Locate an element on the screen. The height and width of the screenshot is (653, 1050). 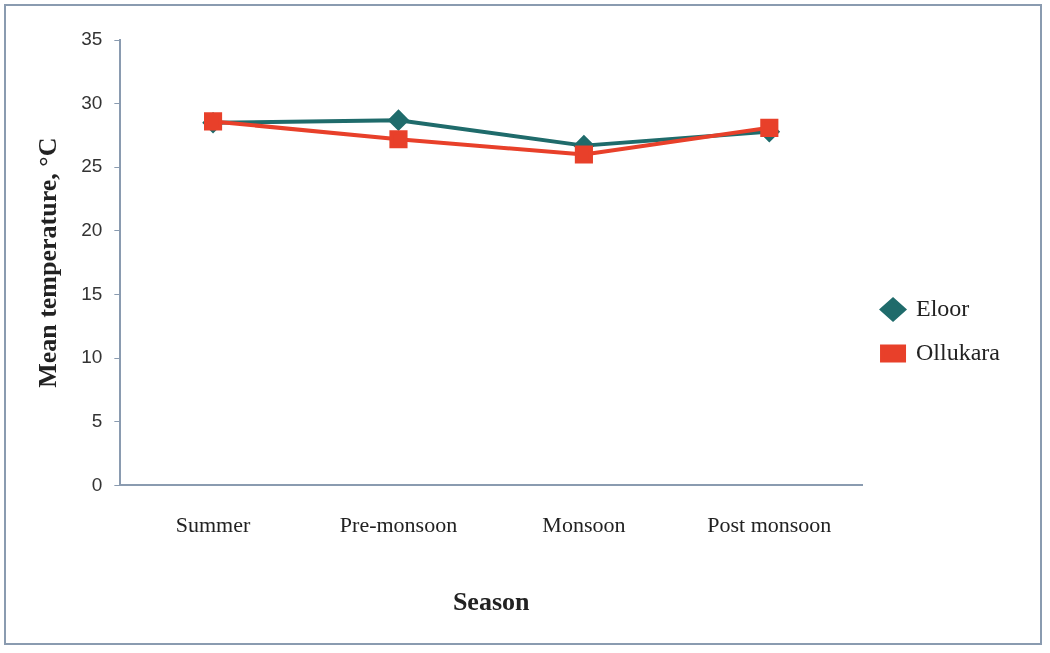
legend-label: Eloor is located at coordinates (943, 307).